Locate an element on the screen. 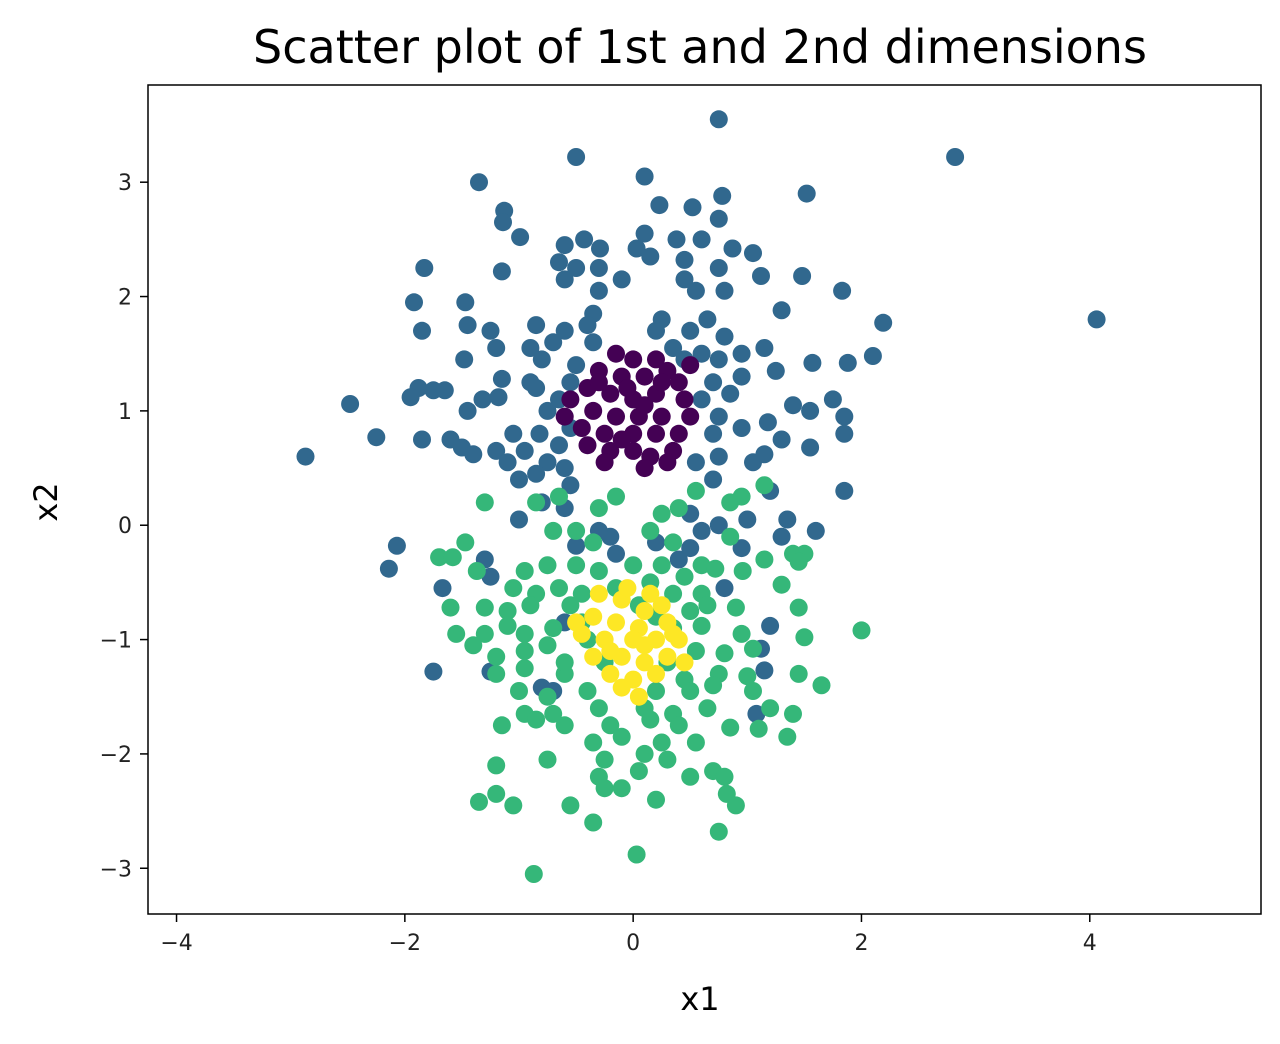 The width and height of the screenshot is (1280, 1044). x-axis-ticks: −4 −2 0 2 4 is located at coordinates (628, 935).